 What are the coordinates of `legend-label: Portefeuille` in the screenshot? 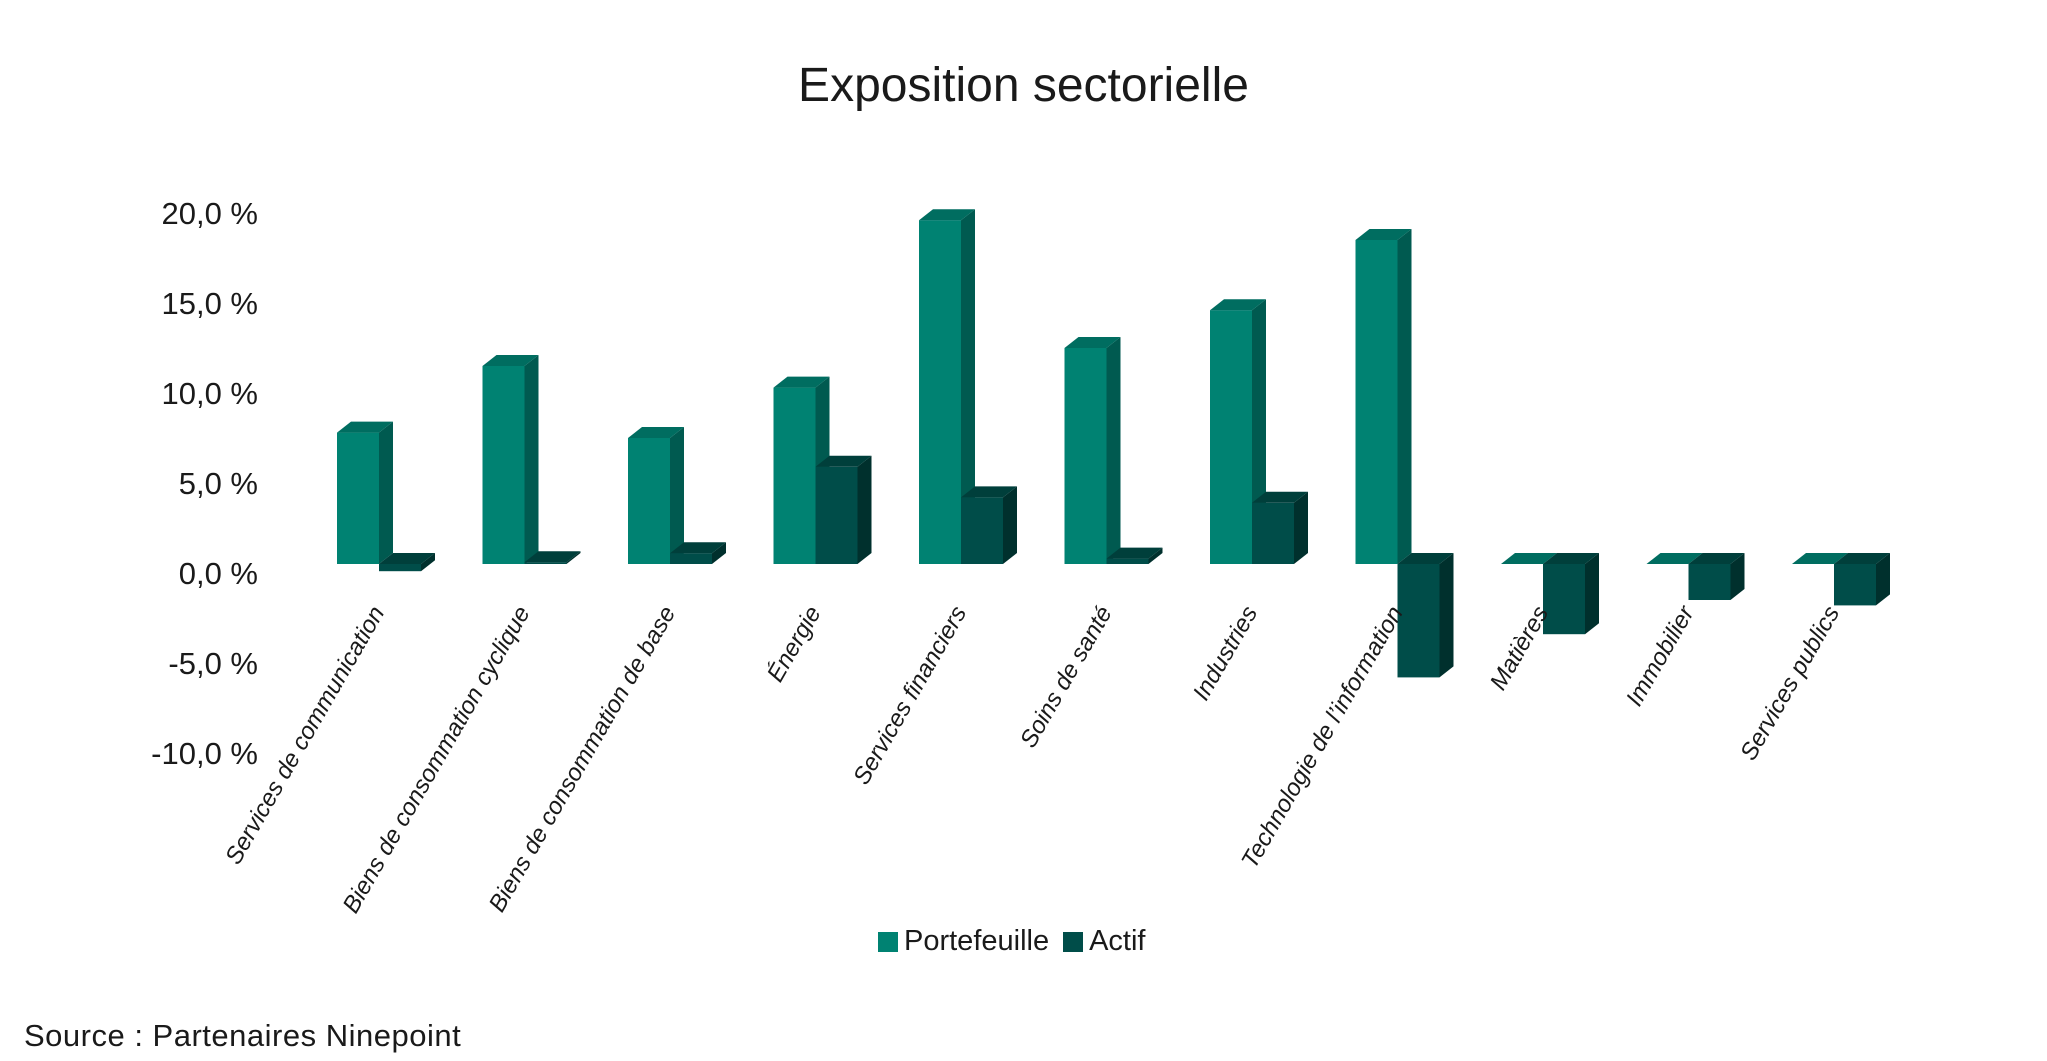 It's located at (977, 941).